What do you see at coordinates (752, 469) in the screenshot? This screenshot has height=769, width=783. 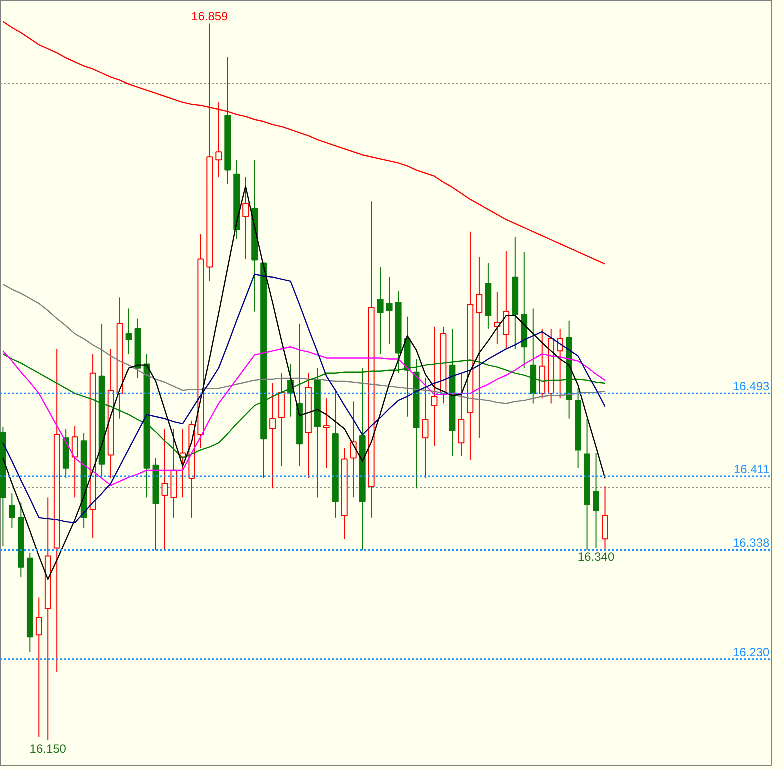 I see `ref-line-label: 16.411` at bounding box center [752, 469].